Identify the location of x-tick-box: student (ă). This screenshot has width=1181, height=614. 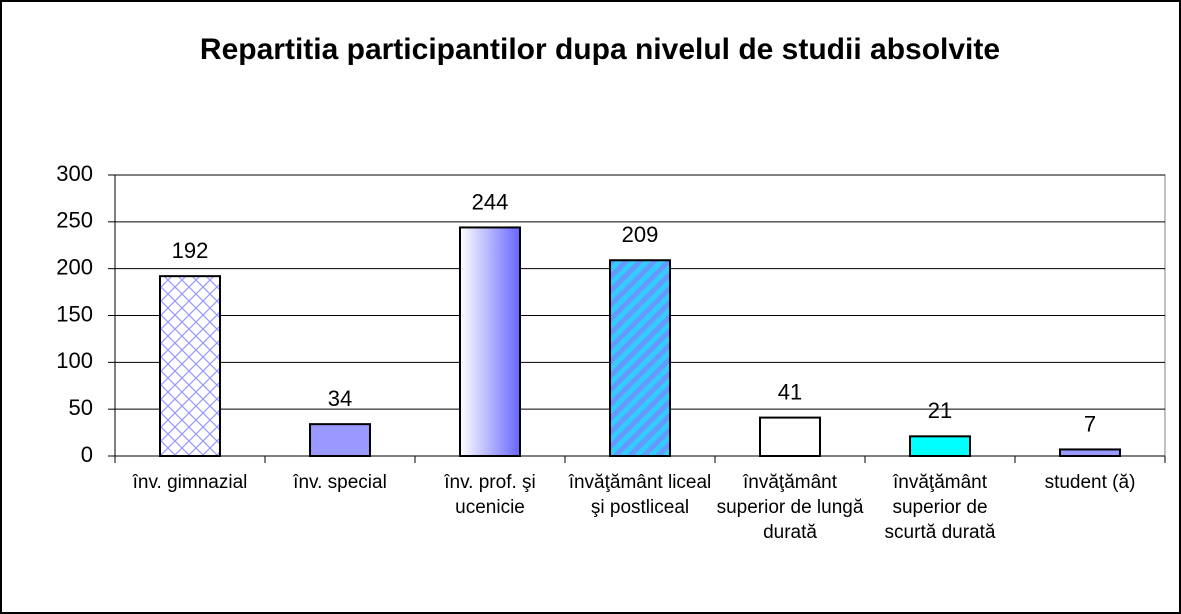
(1090, 482).